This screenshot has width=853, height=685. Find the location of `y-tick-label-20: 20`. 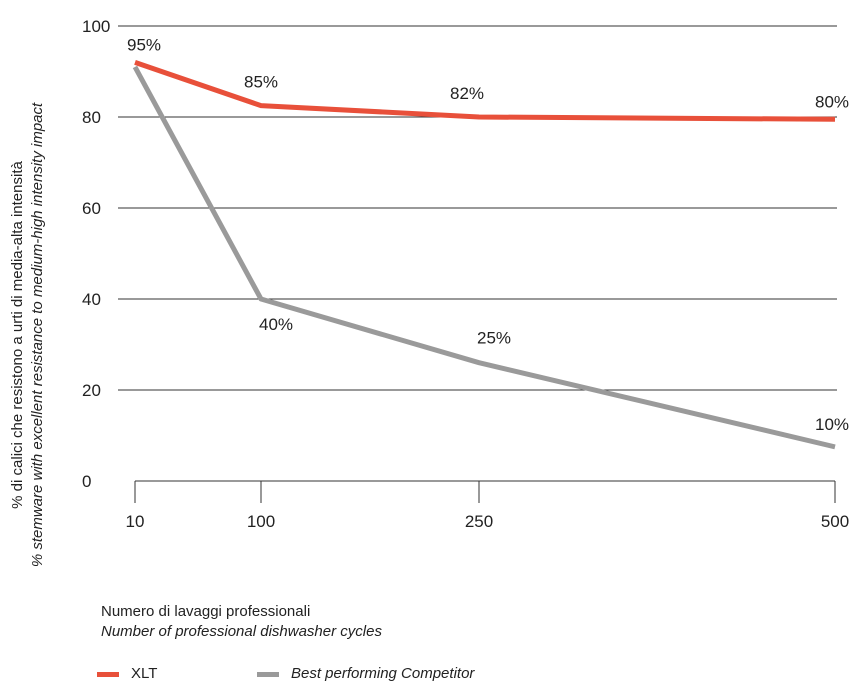

y-tick-label-20: 20 is located at coordinates (91, 390).